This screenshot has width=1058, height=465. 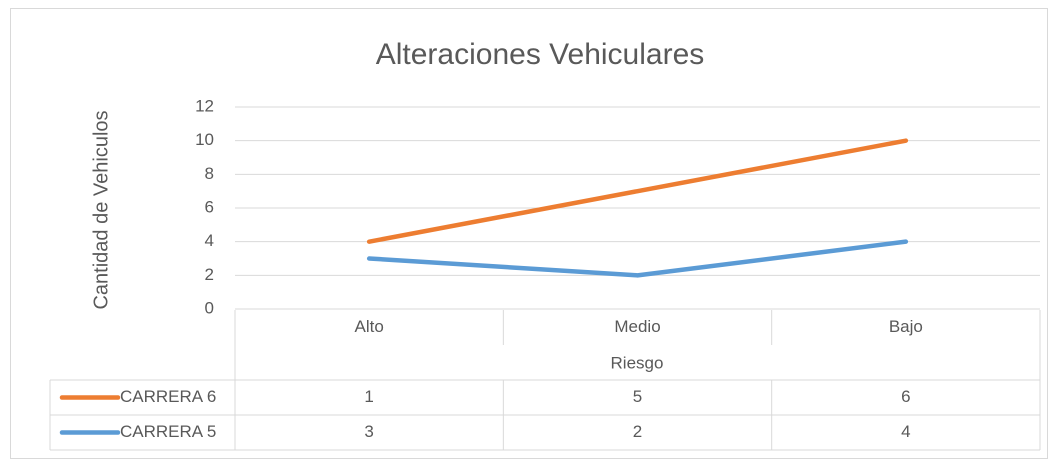 I want to click on table-value: 5, so click(x=637, y=396).